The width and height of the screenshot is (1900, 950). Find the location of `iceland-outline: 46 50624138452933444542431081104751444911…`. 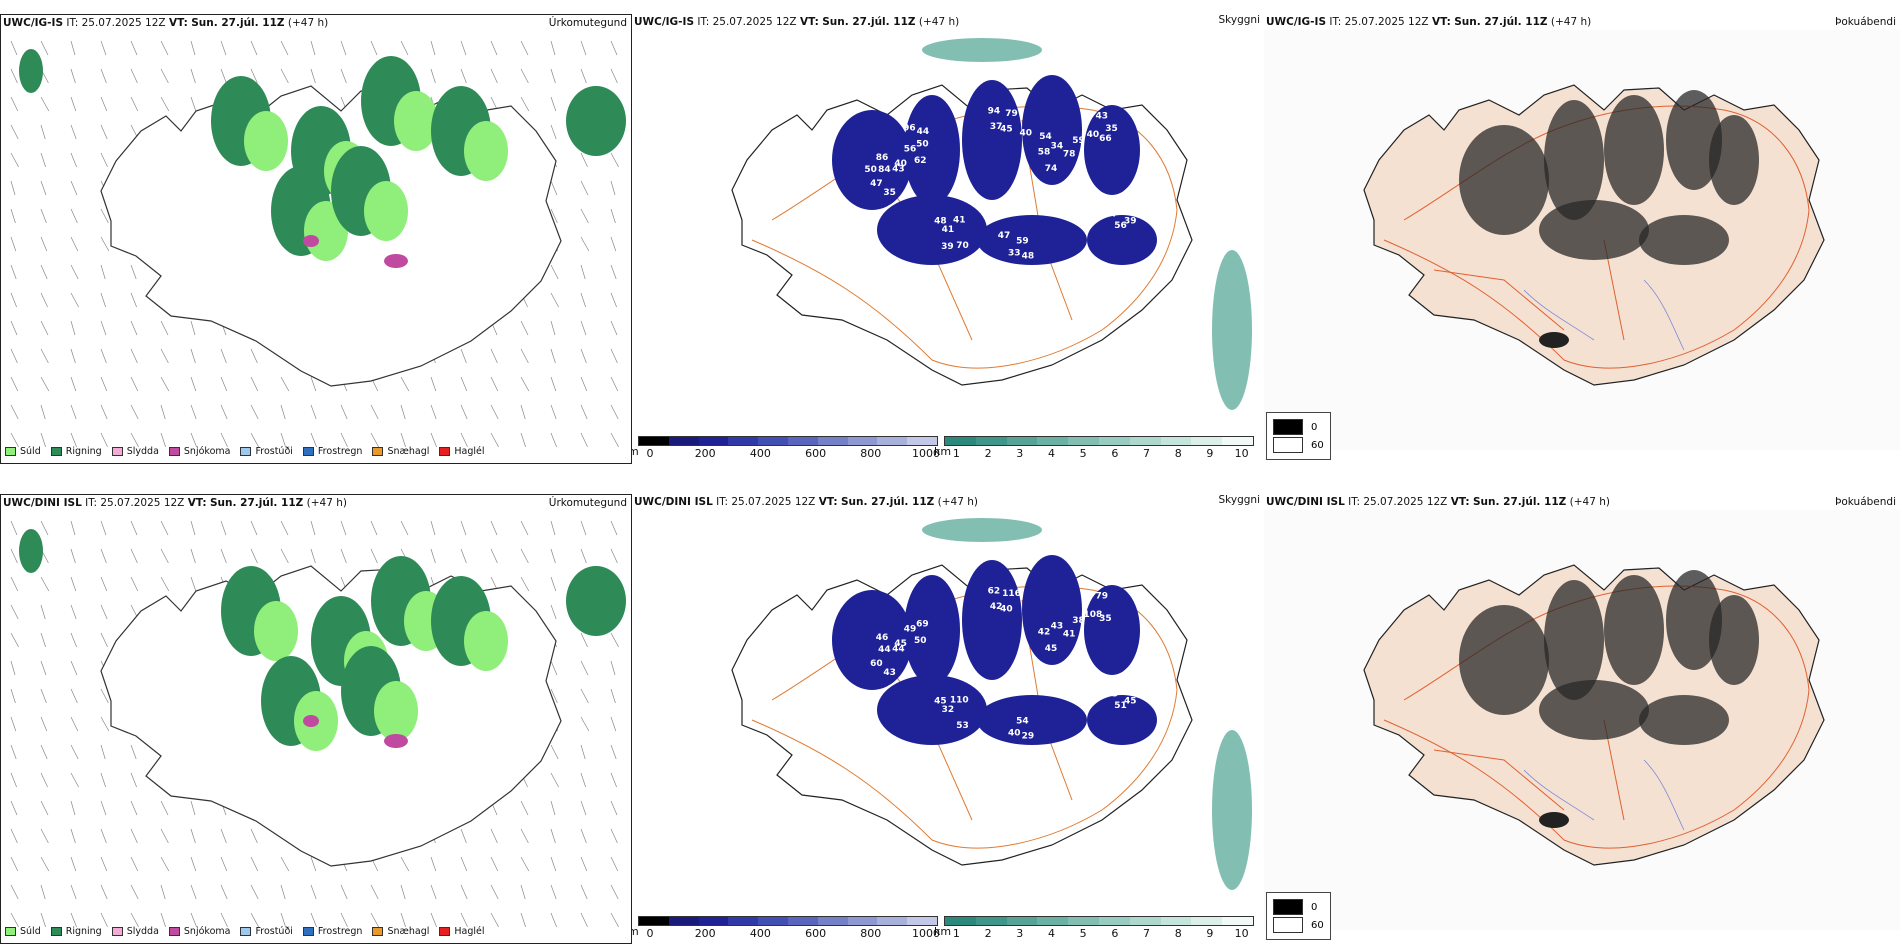

iceland-outline: 46 50624138452933444542431081104751444911… is located at coordinates (962, 710).